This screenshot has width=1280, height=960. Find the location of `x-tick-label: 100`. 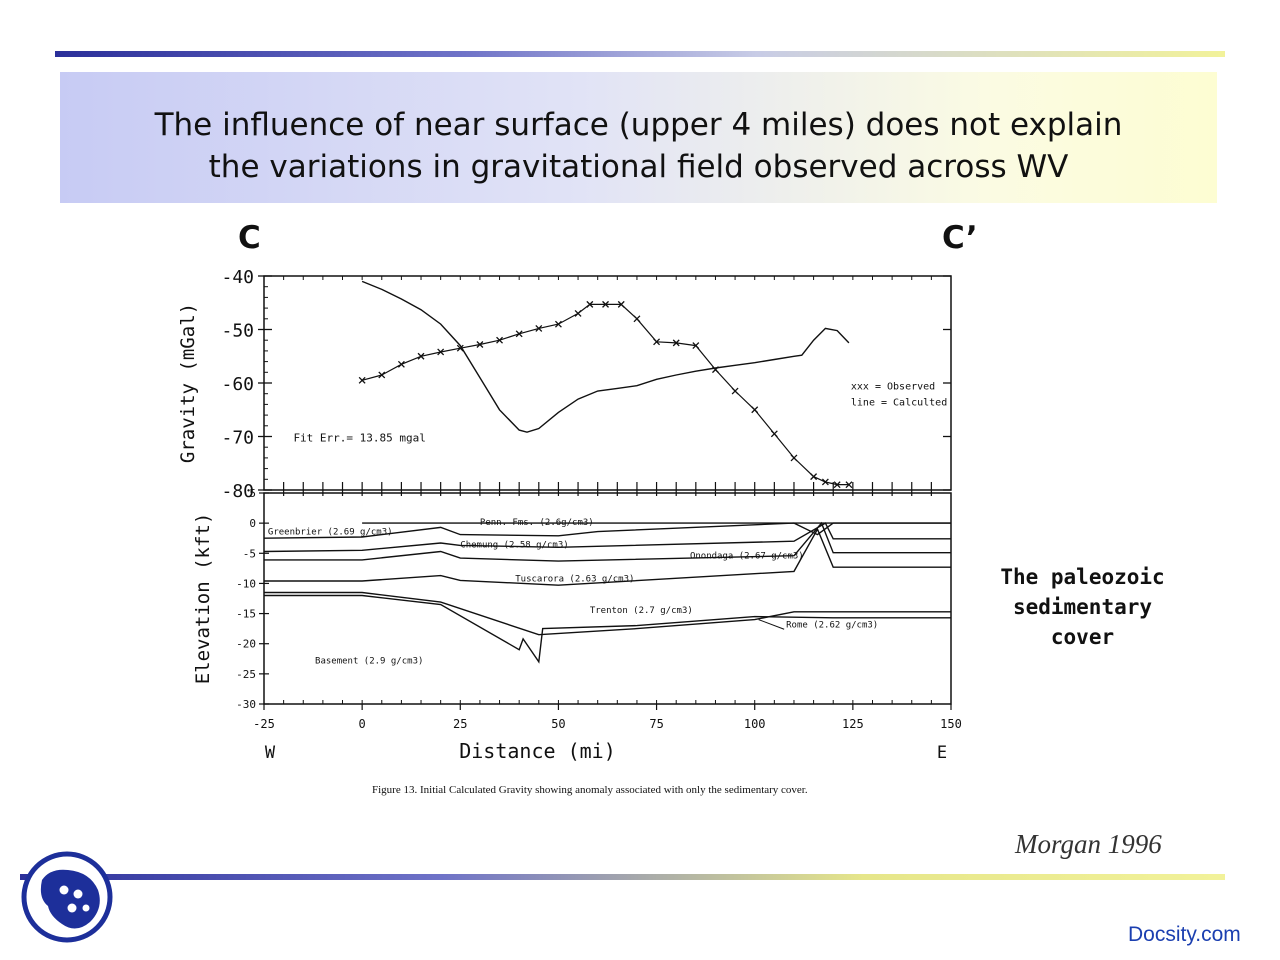

x-tick-label: 100 is located at coordinates (755, 724).